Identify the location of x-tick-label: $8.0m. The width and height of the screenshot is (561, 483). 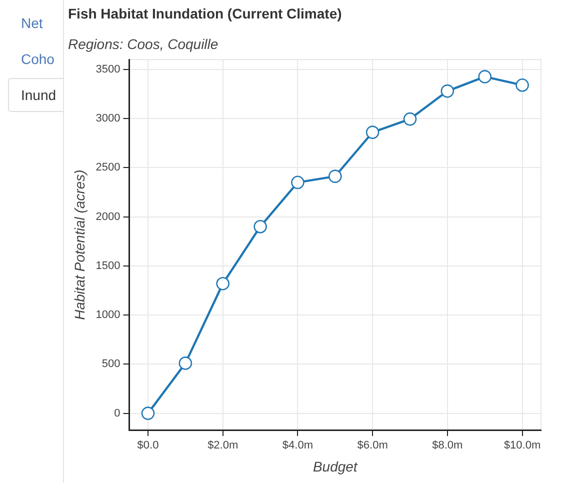
(447, 446).